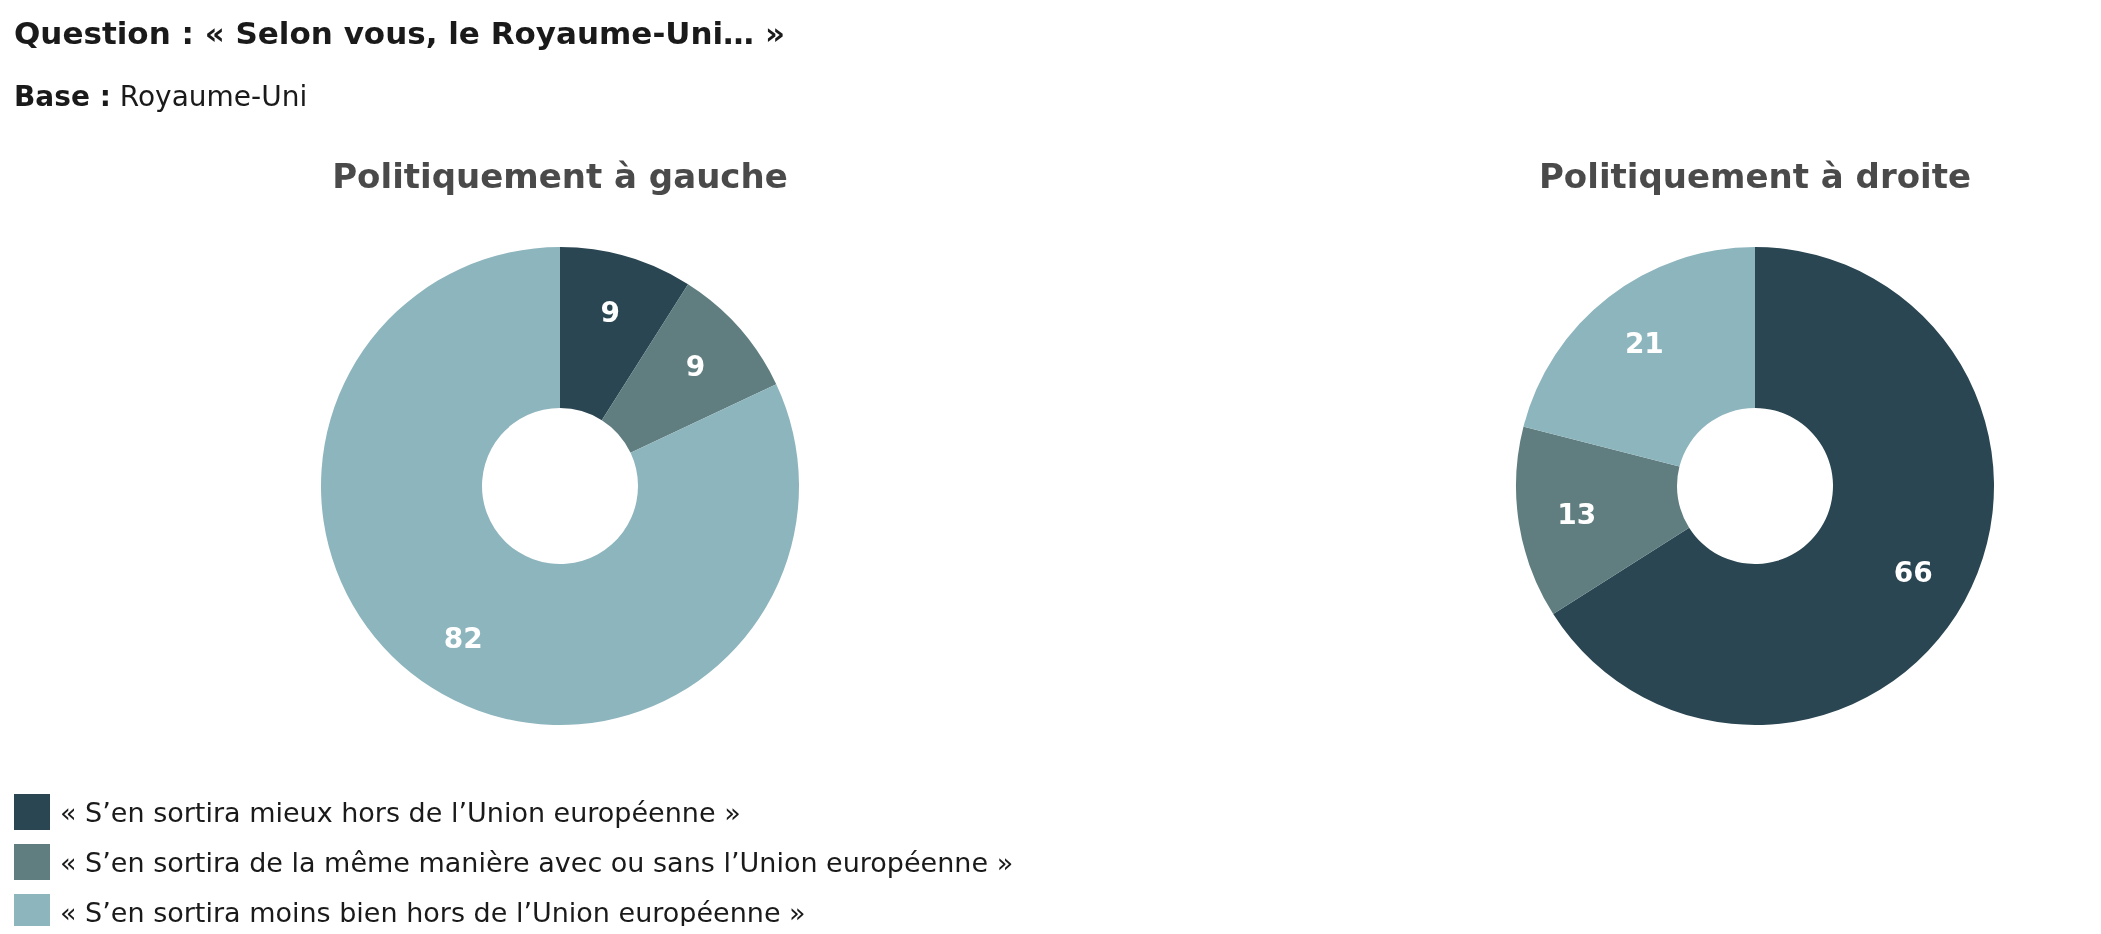  I want to click on chart-title: Politiquement à droite, so click(1755, 176).